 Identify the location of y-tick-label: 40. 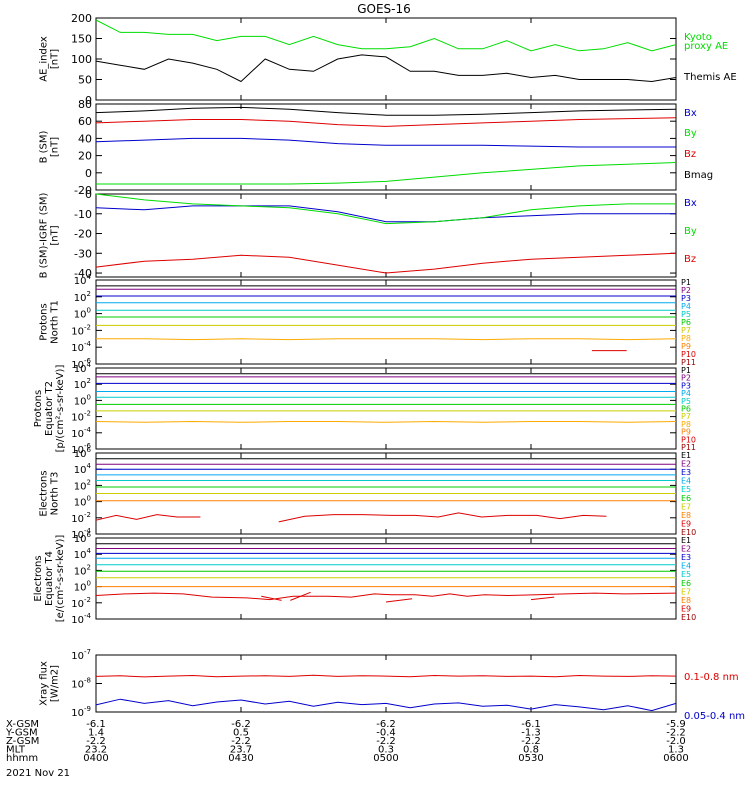
(85, 138).